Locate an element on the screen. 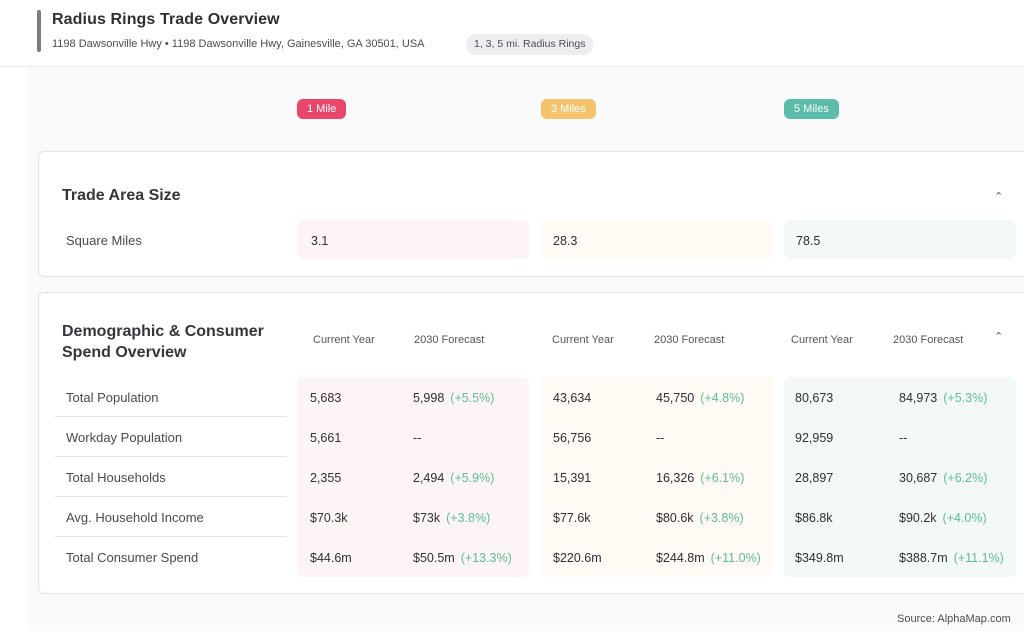 This screenshot has width=1024, height=631. value-current: $349.8m is located at coordinates (819, 558).